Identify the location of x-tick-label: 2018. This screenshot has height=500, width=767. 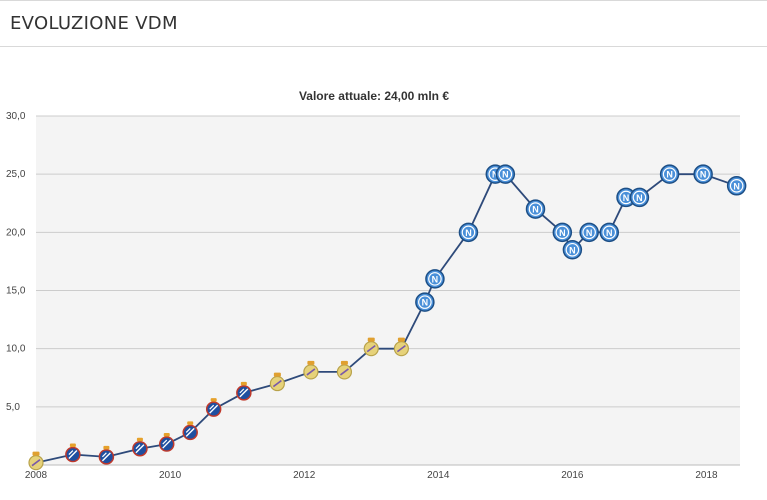
(706, 475).